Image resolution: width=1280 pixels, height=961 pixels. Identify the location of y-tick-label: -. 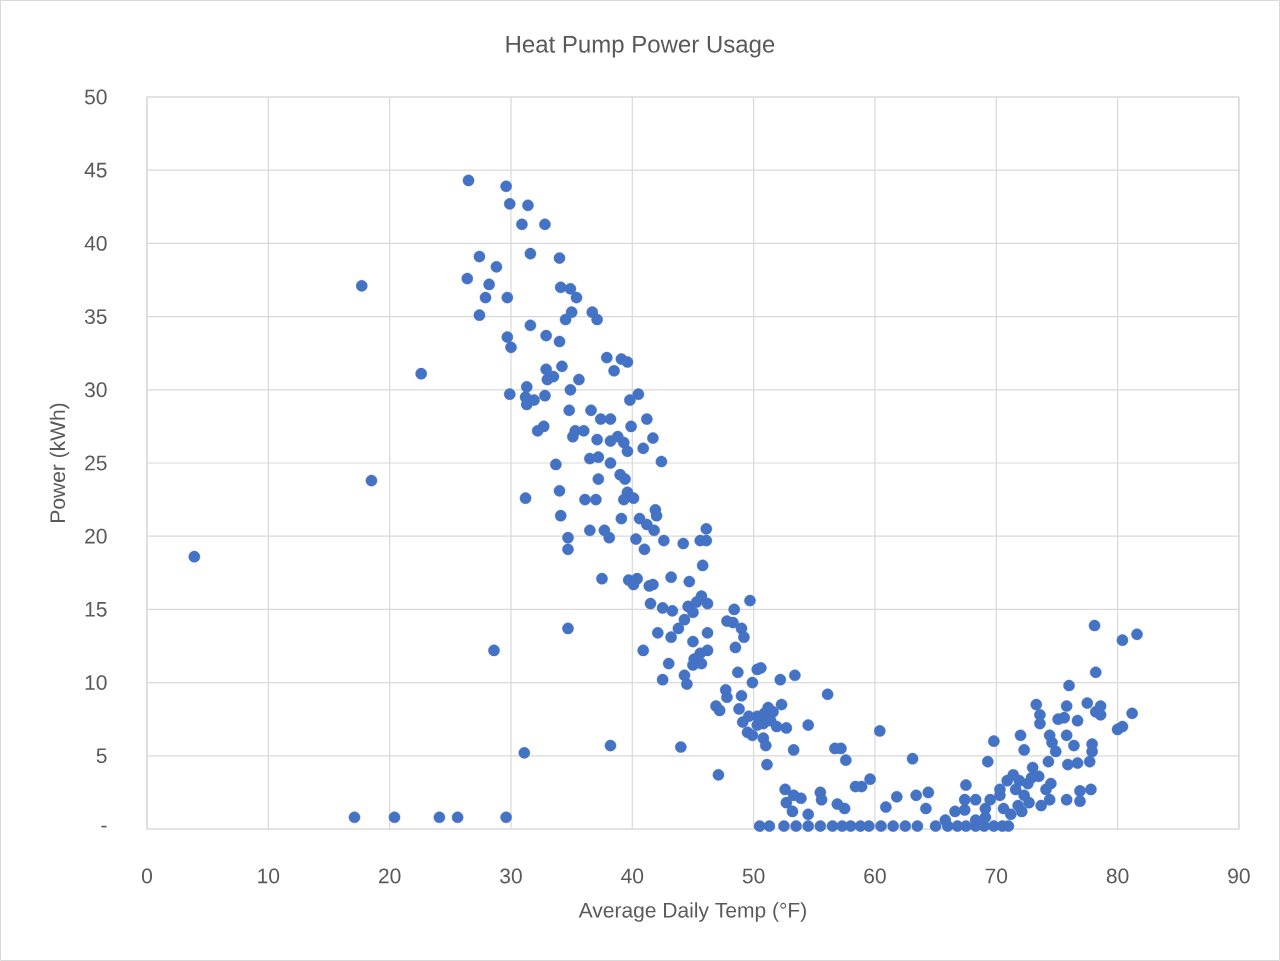
(104, 826).